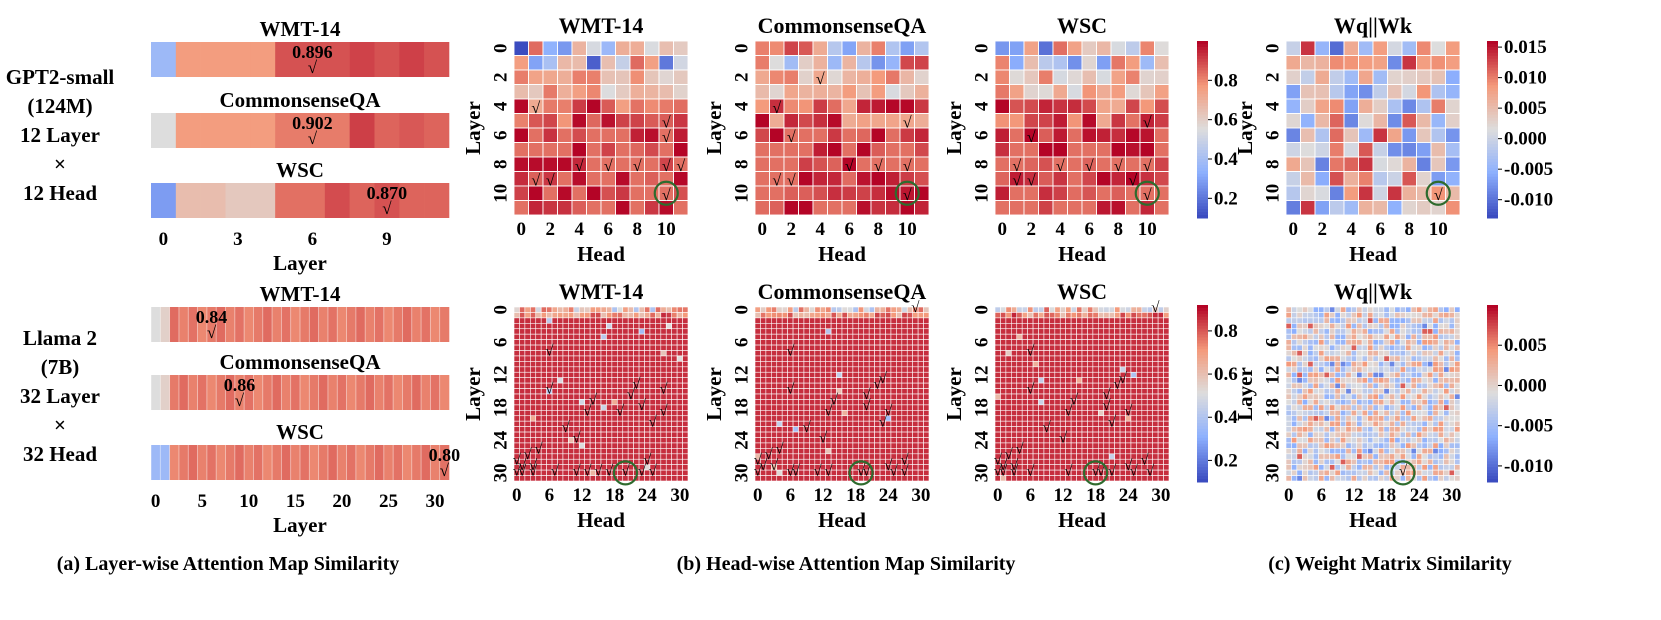  Describe the element at coordinates (60, 454) in the screenshot. I see `row2-model-line: 32 Head` at that location.